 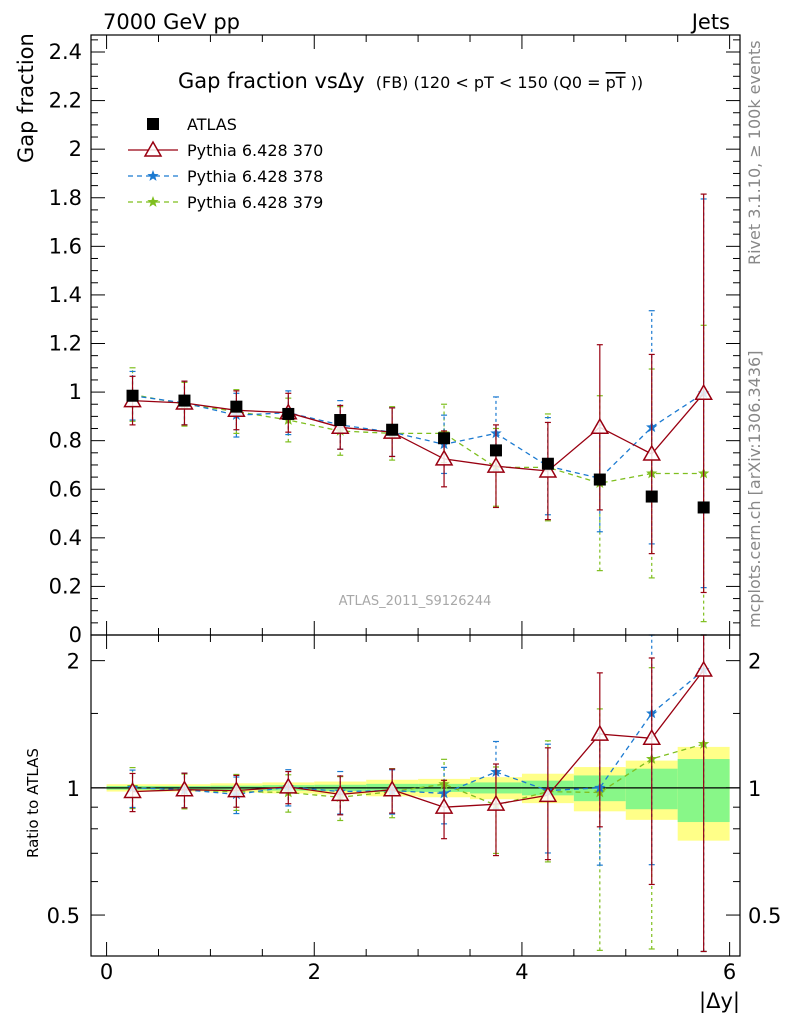 What do you see at coordinates (764, 916) in the screenshot?
I see `ratio-tick-label-right: 0.5` at bounding box center [764, 916].